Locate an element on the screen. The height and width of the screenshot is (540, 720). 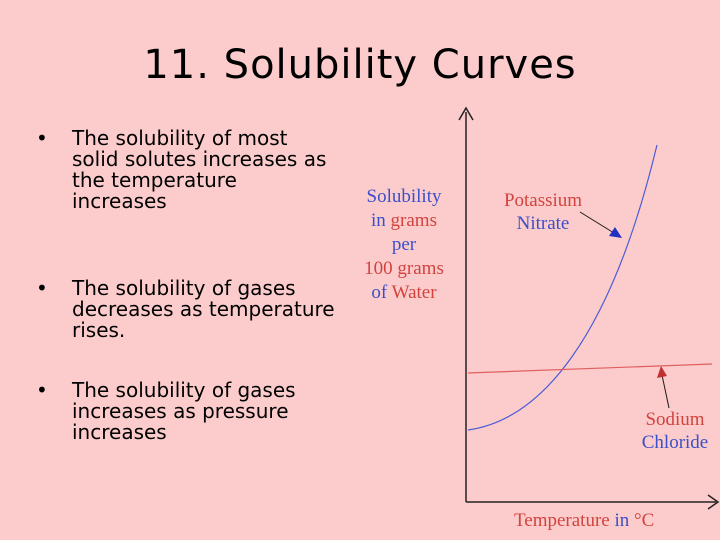
y-label-line-4: 100 grams is located at coordinates (404, 268).